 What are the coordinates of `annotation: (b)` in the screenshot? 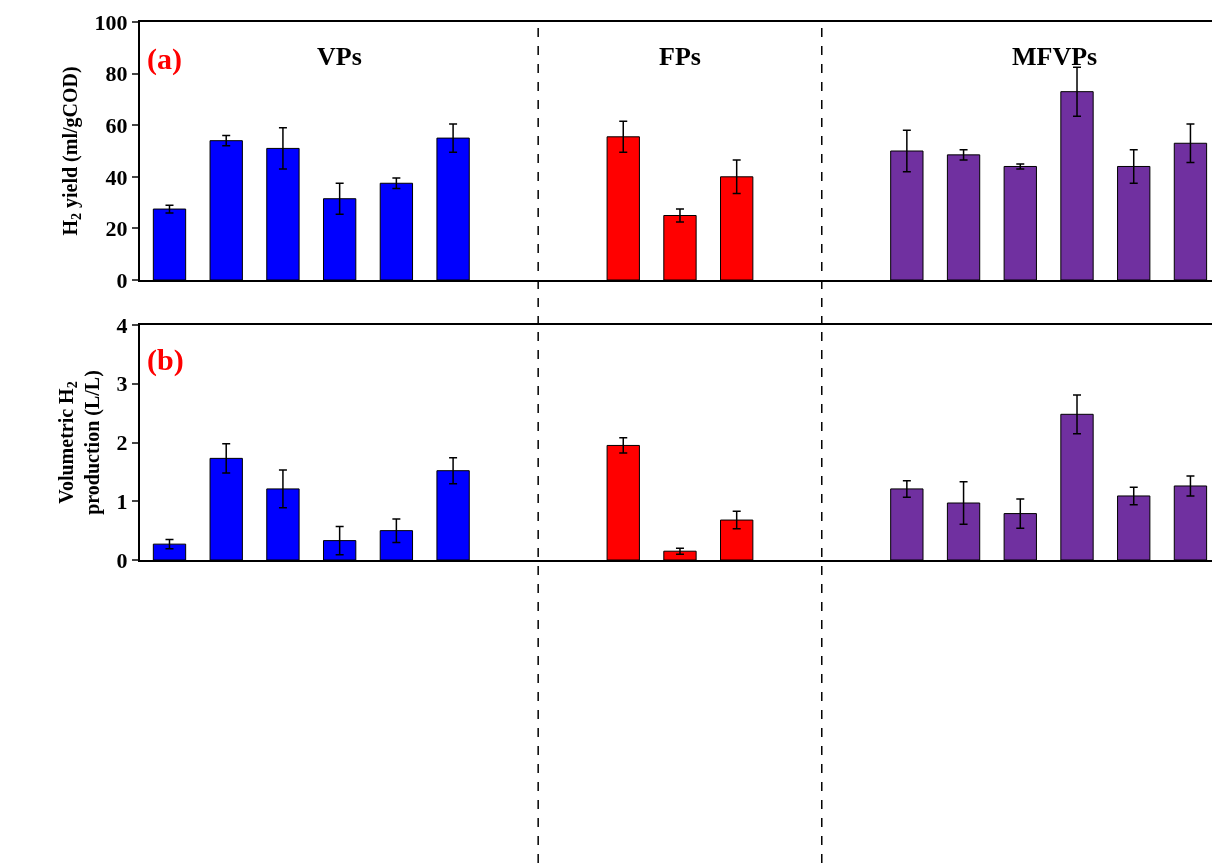 It's located at (165, 360).